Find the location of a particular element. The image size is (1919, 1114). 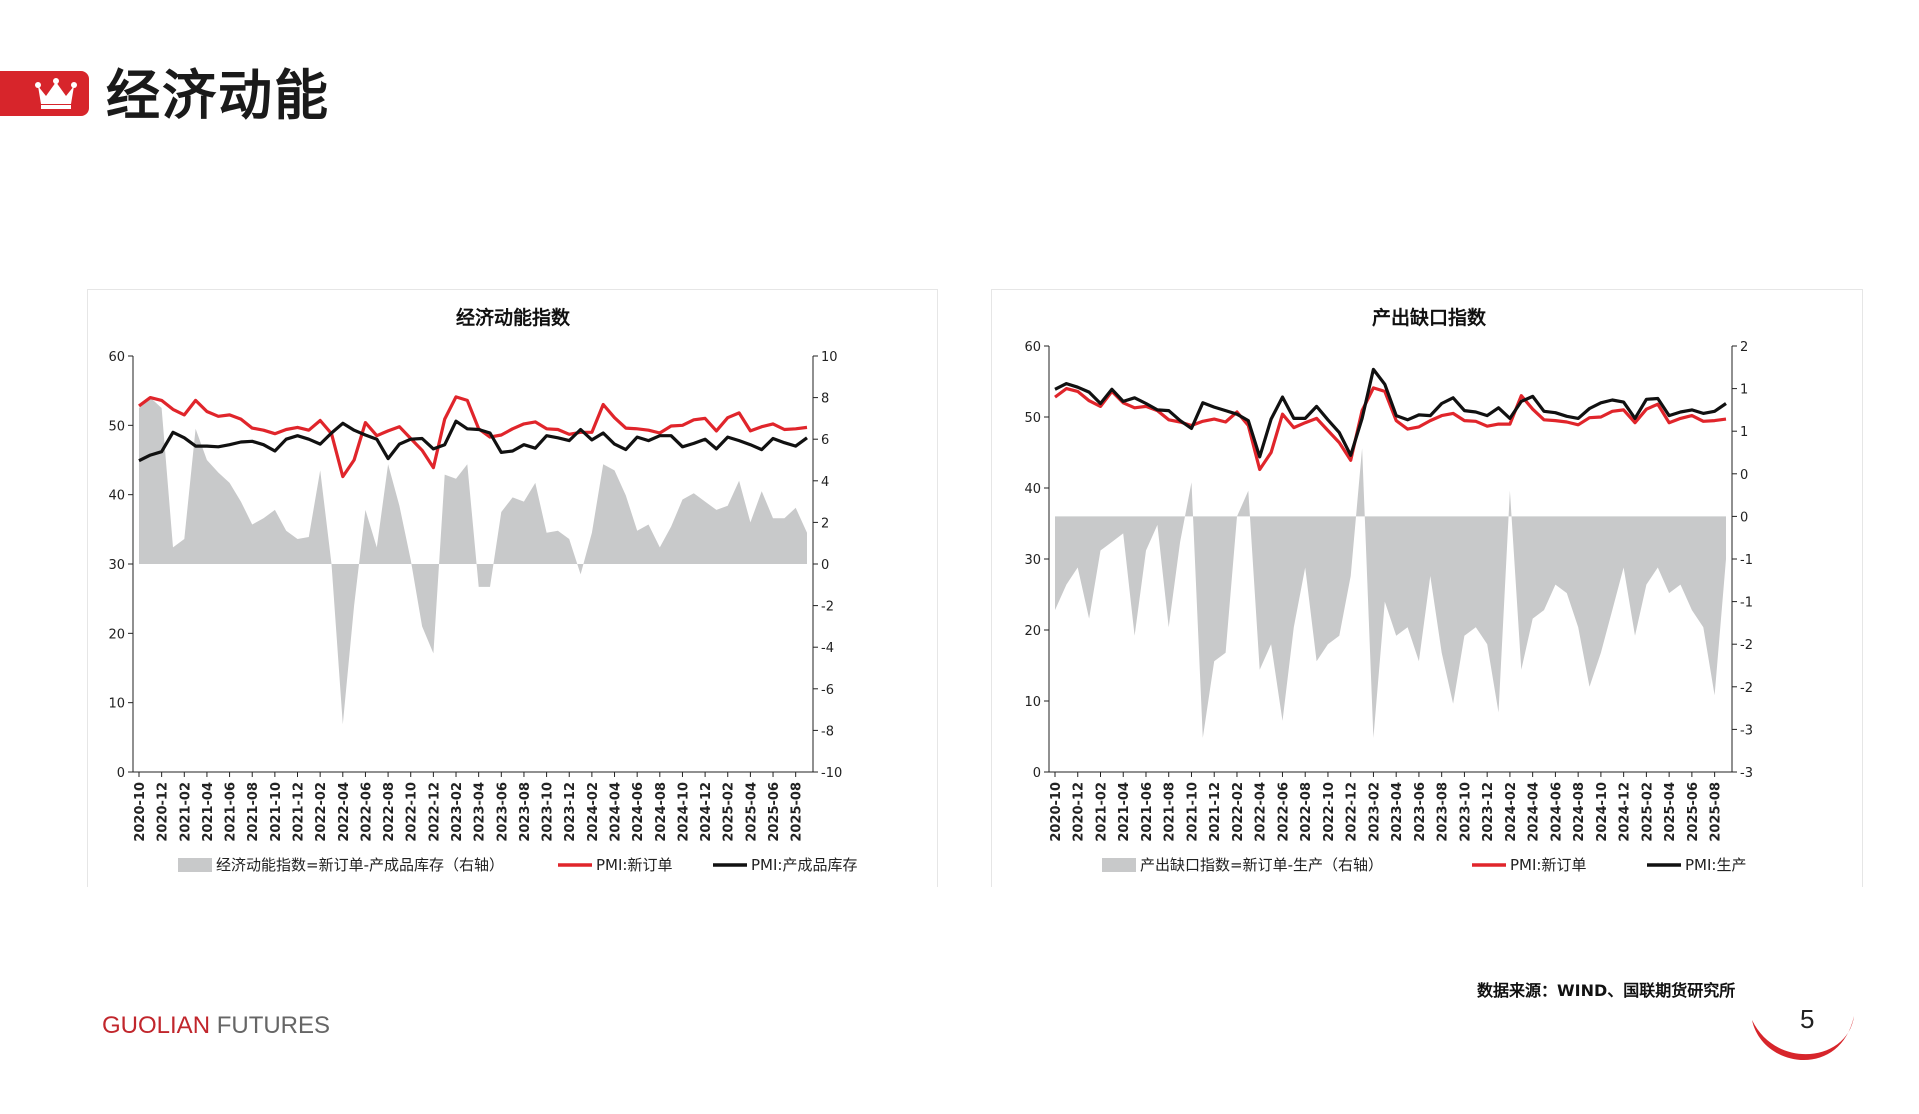

y-left-tick-label: 20 is located at coordinates (116, 634).